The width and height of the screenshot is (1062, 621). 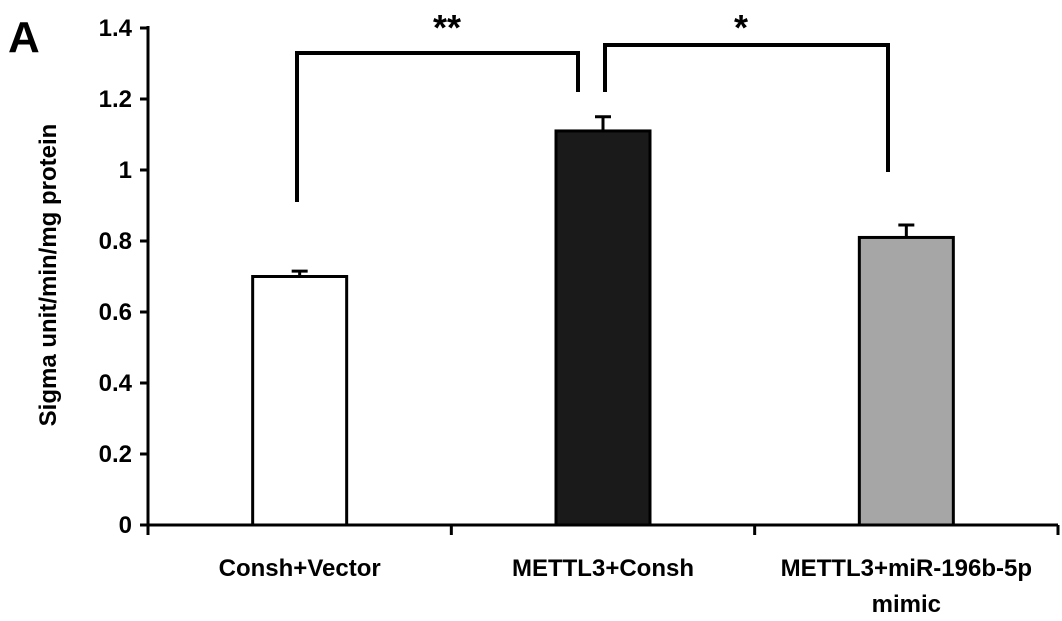 I want to click on y-tick-label: 0.4, so click(x=116, y=383).